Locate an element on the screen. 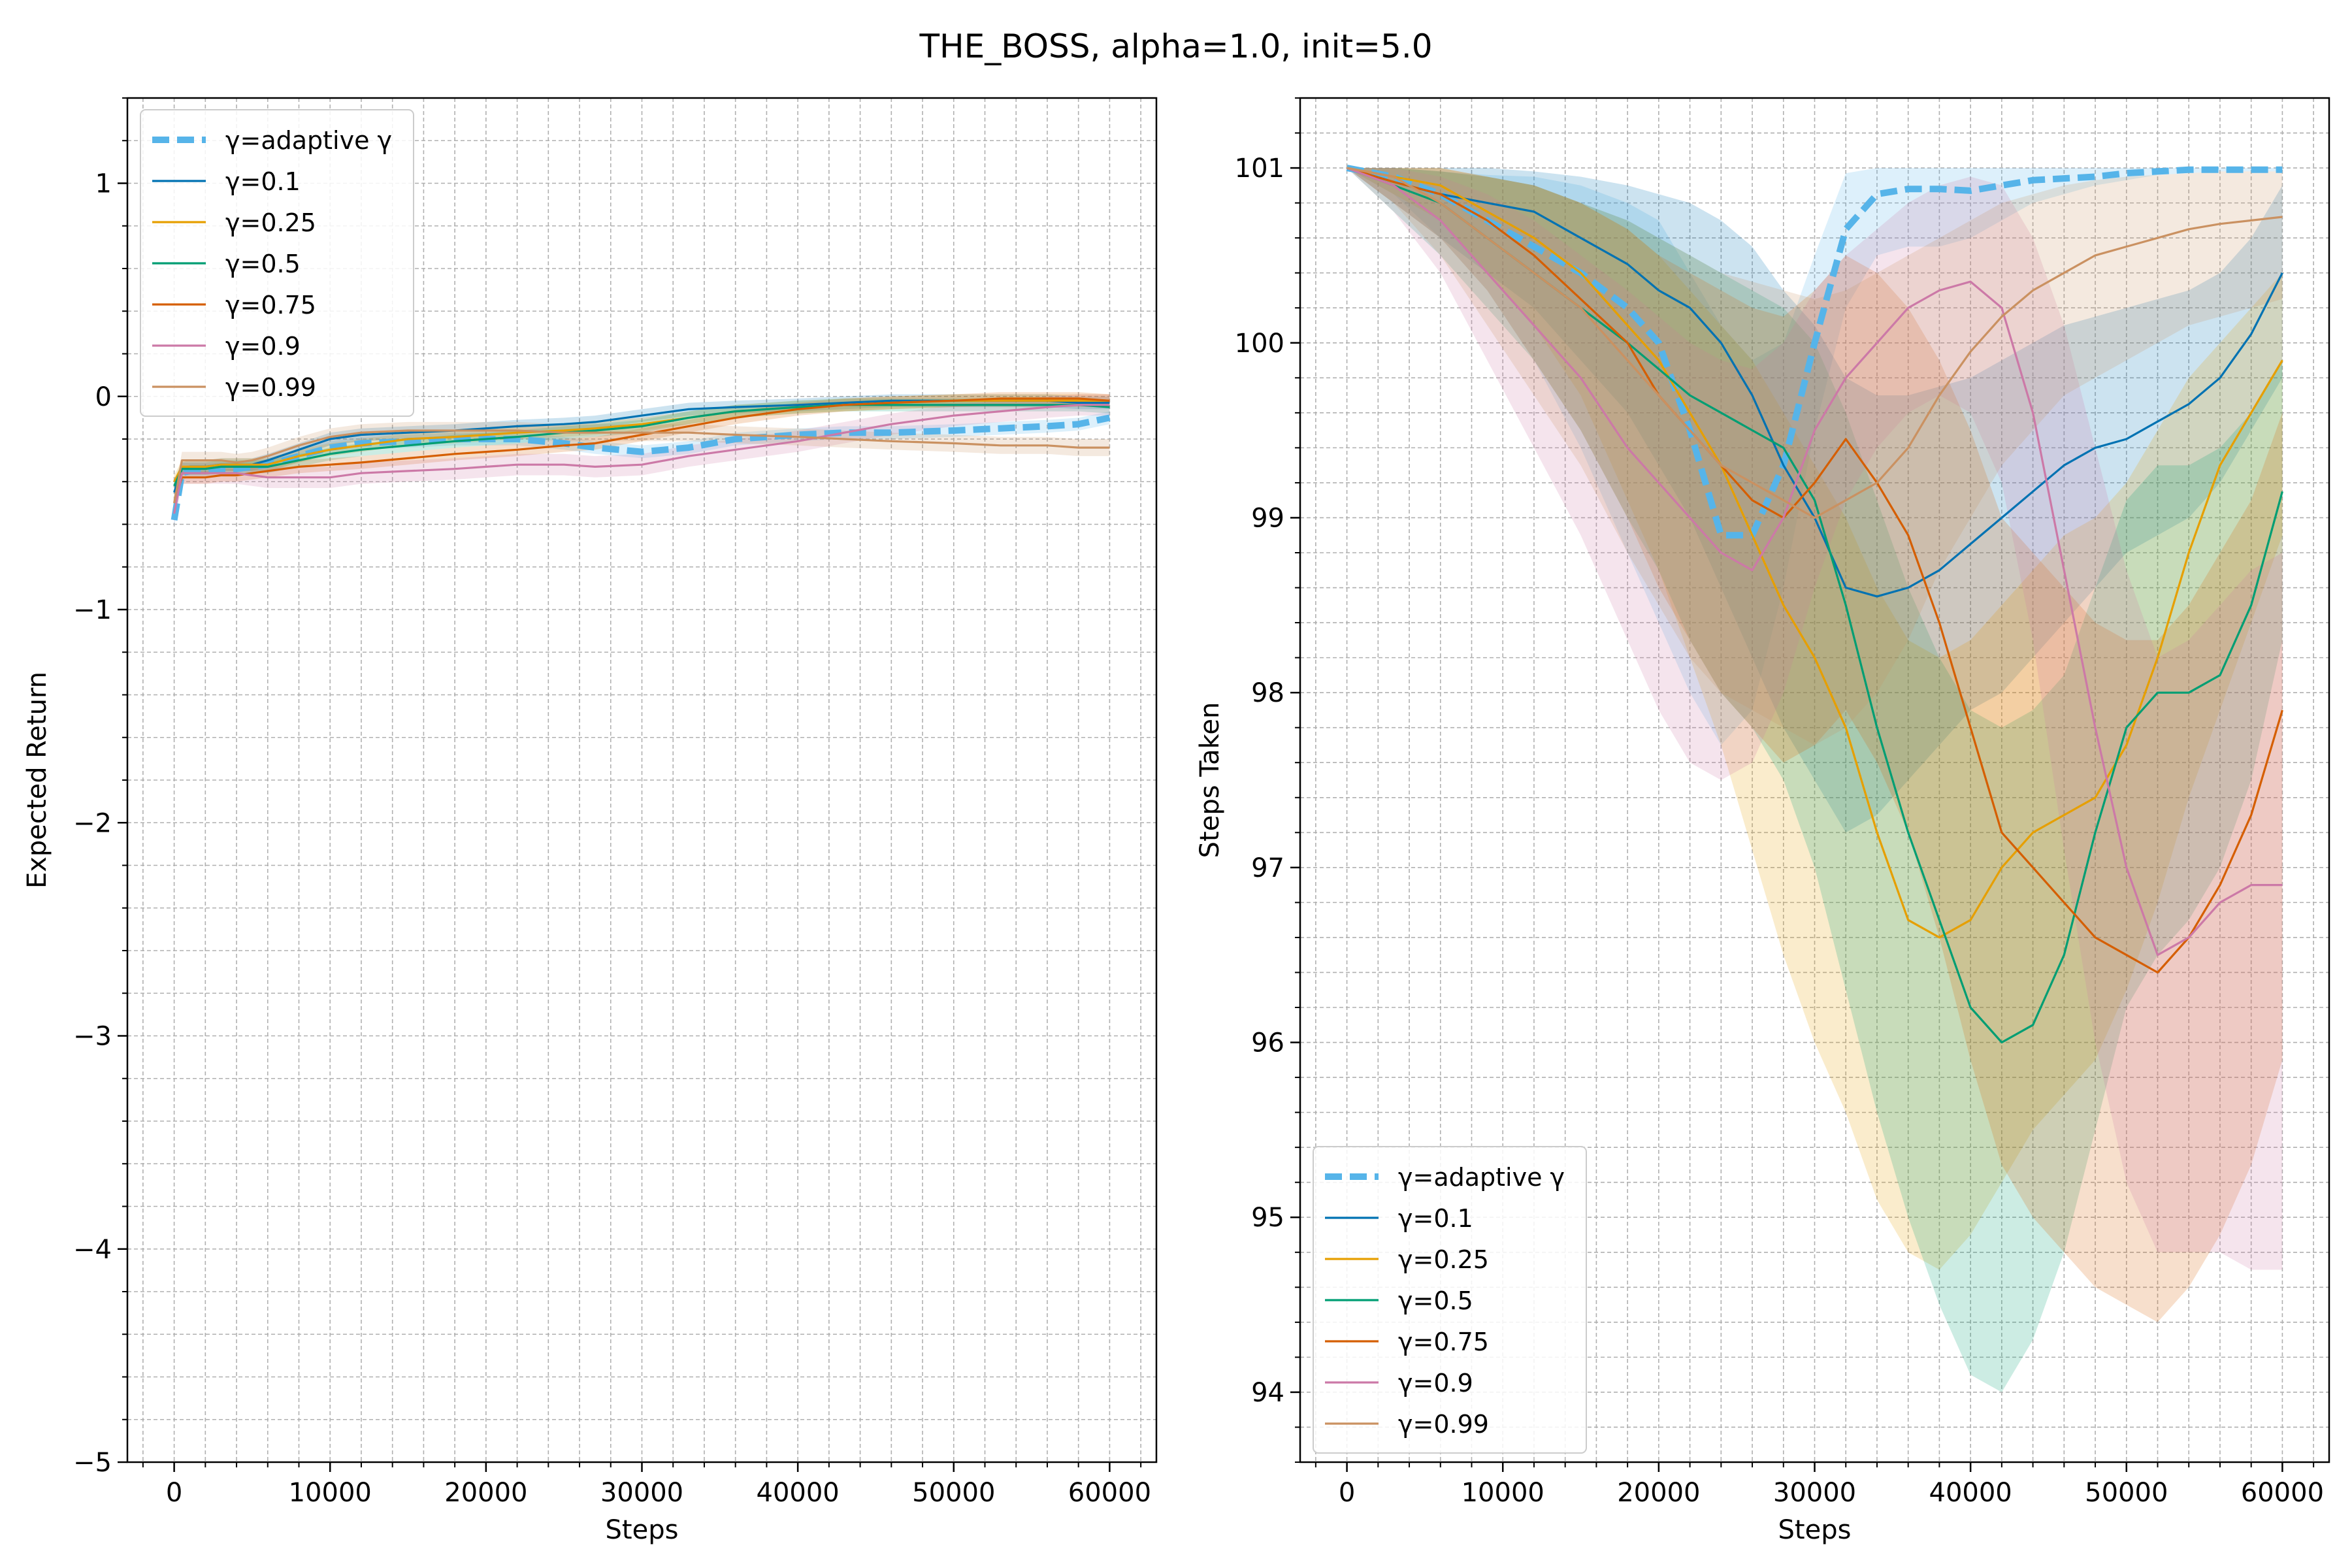 The image size is (2352, 1568). y-tick-label: −4 is located at coordinates (92, 1250).